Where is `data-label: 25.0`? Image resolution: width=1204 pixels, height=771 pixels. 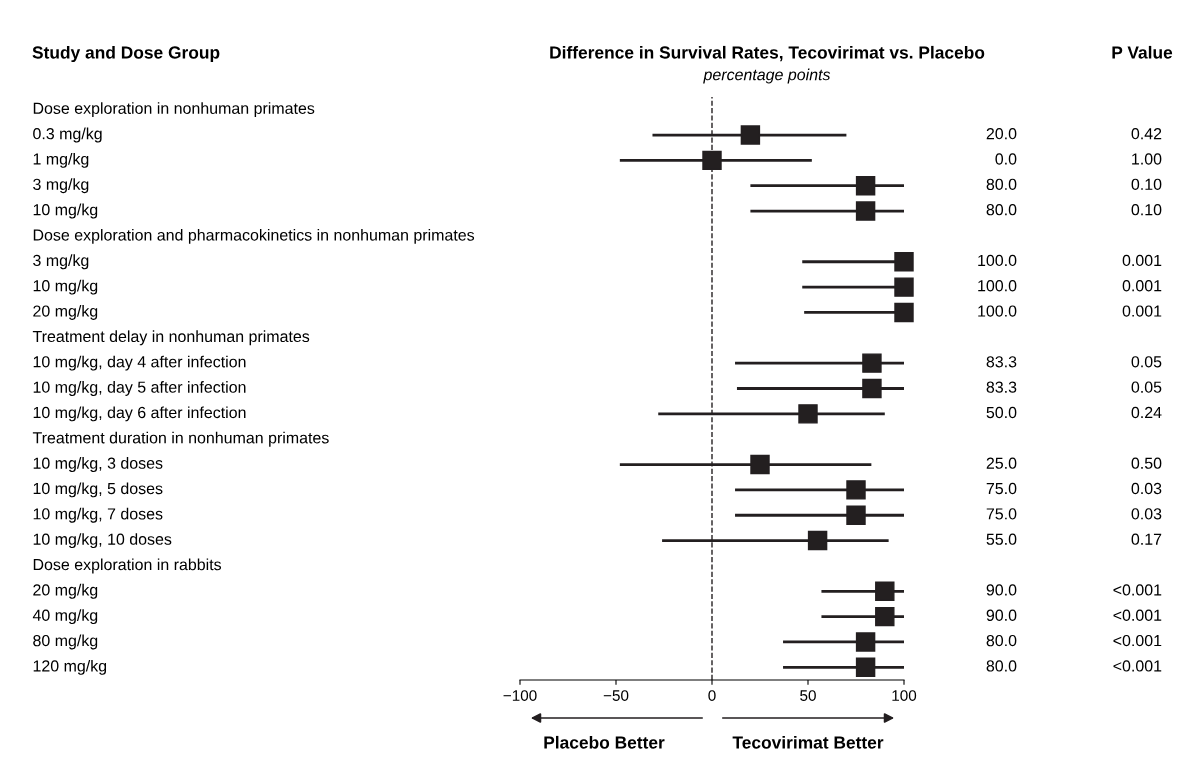 data-label: 25.0 is located at coordinates (1001, 463).